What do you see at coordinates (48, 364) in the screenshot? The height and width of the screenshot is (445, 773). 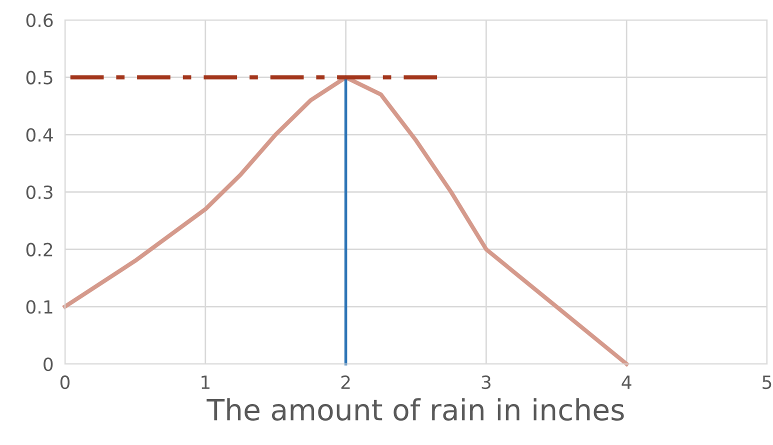 I see `y-tick-label: 0` at bounding box center [48, 364].